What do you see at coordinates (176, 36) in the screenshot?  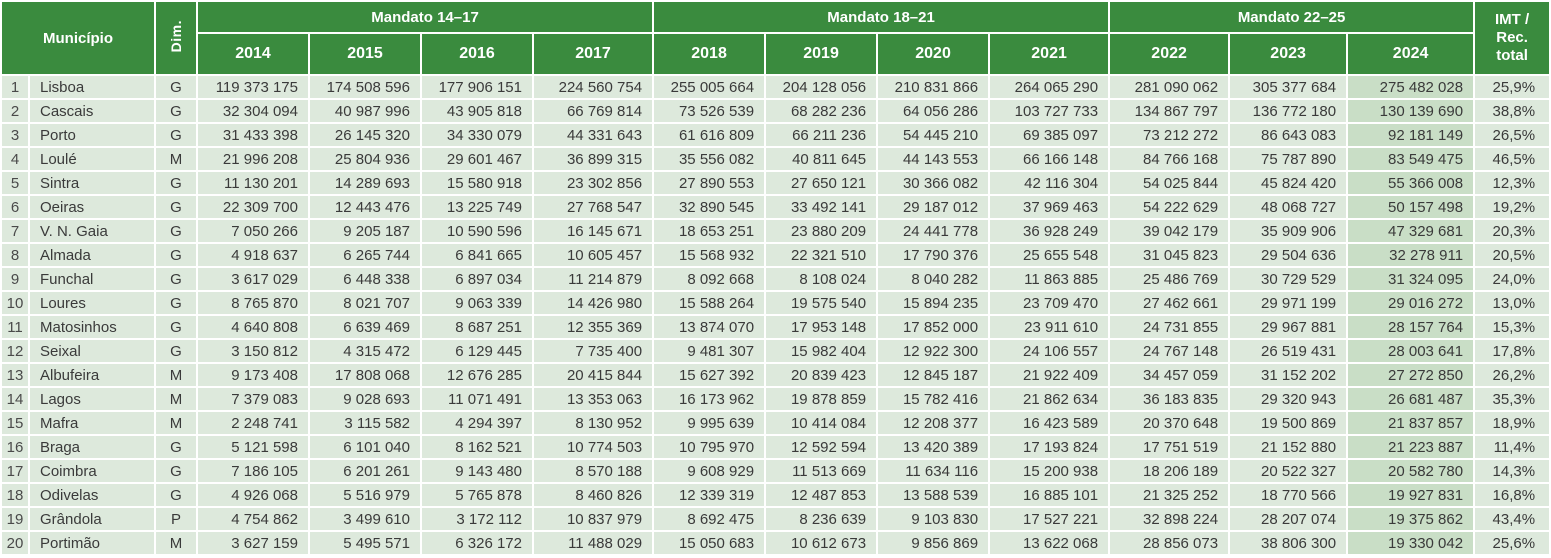 I see `dim-column-header-label: Dim.` at bounding box center [176, 36].